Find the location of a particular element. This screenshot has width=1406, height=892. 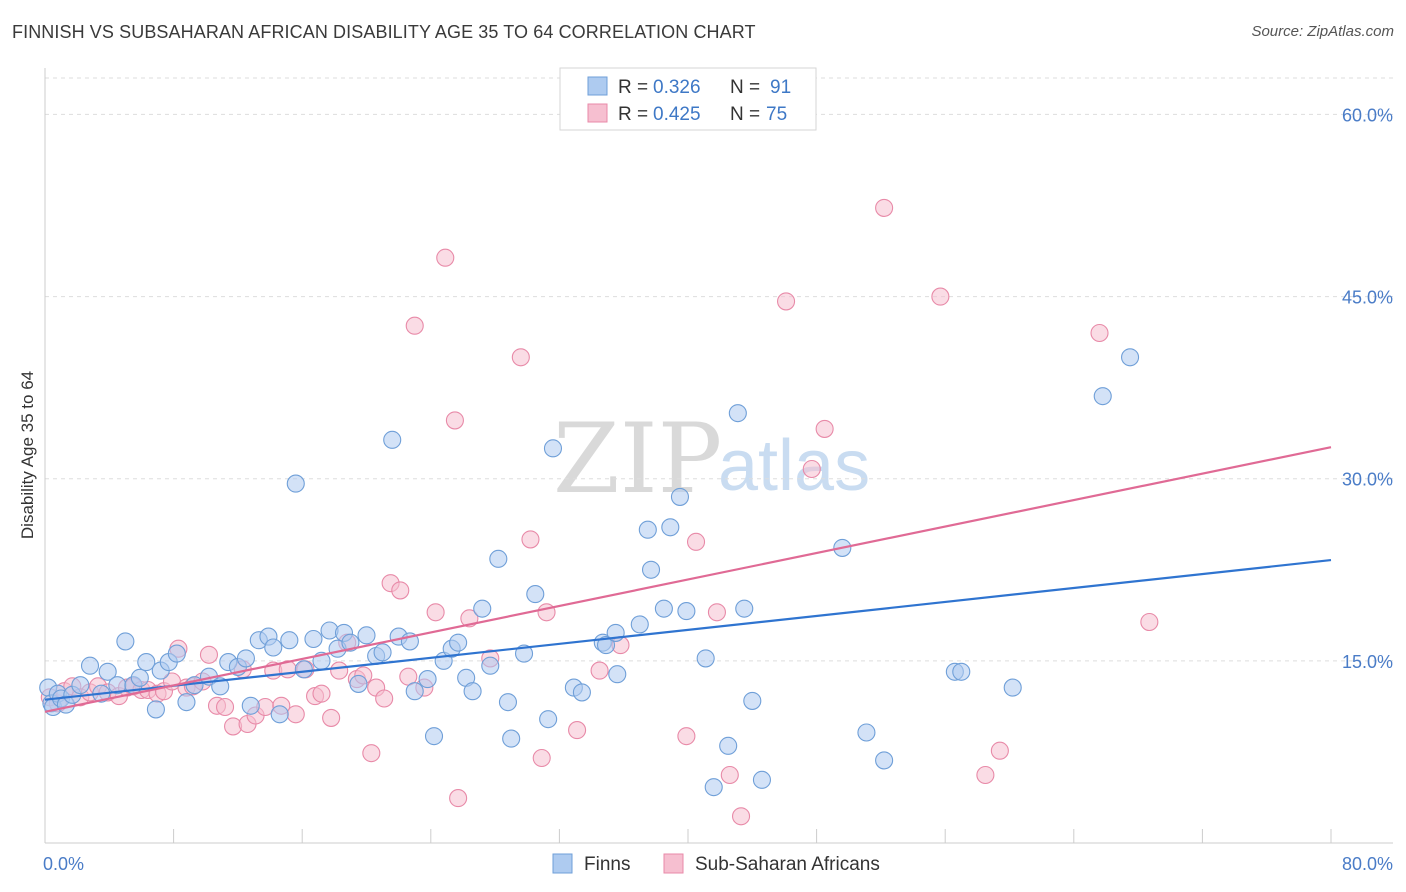

legend-n-label-finns: N = is located at coordinates (745, 87).